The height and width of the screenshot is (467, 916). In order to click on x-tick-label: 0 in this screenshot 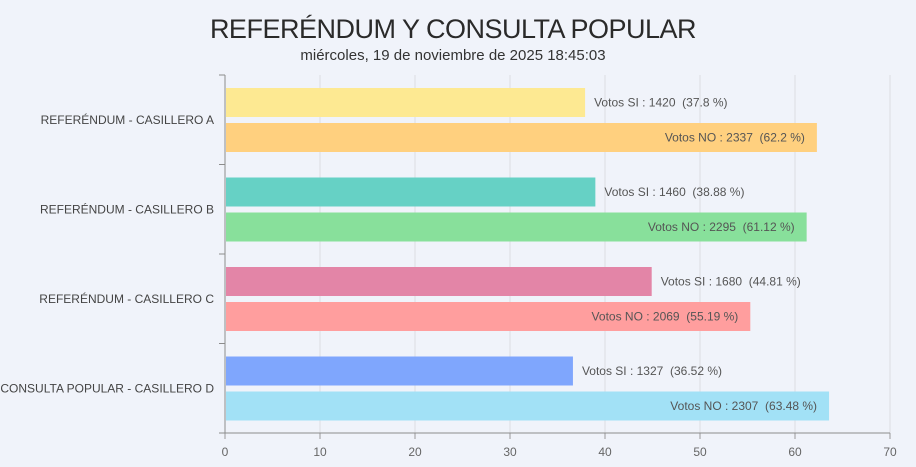, I will do `click(225, 452)`.